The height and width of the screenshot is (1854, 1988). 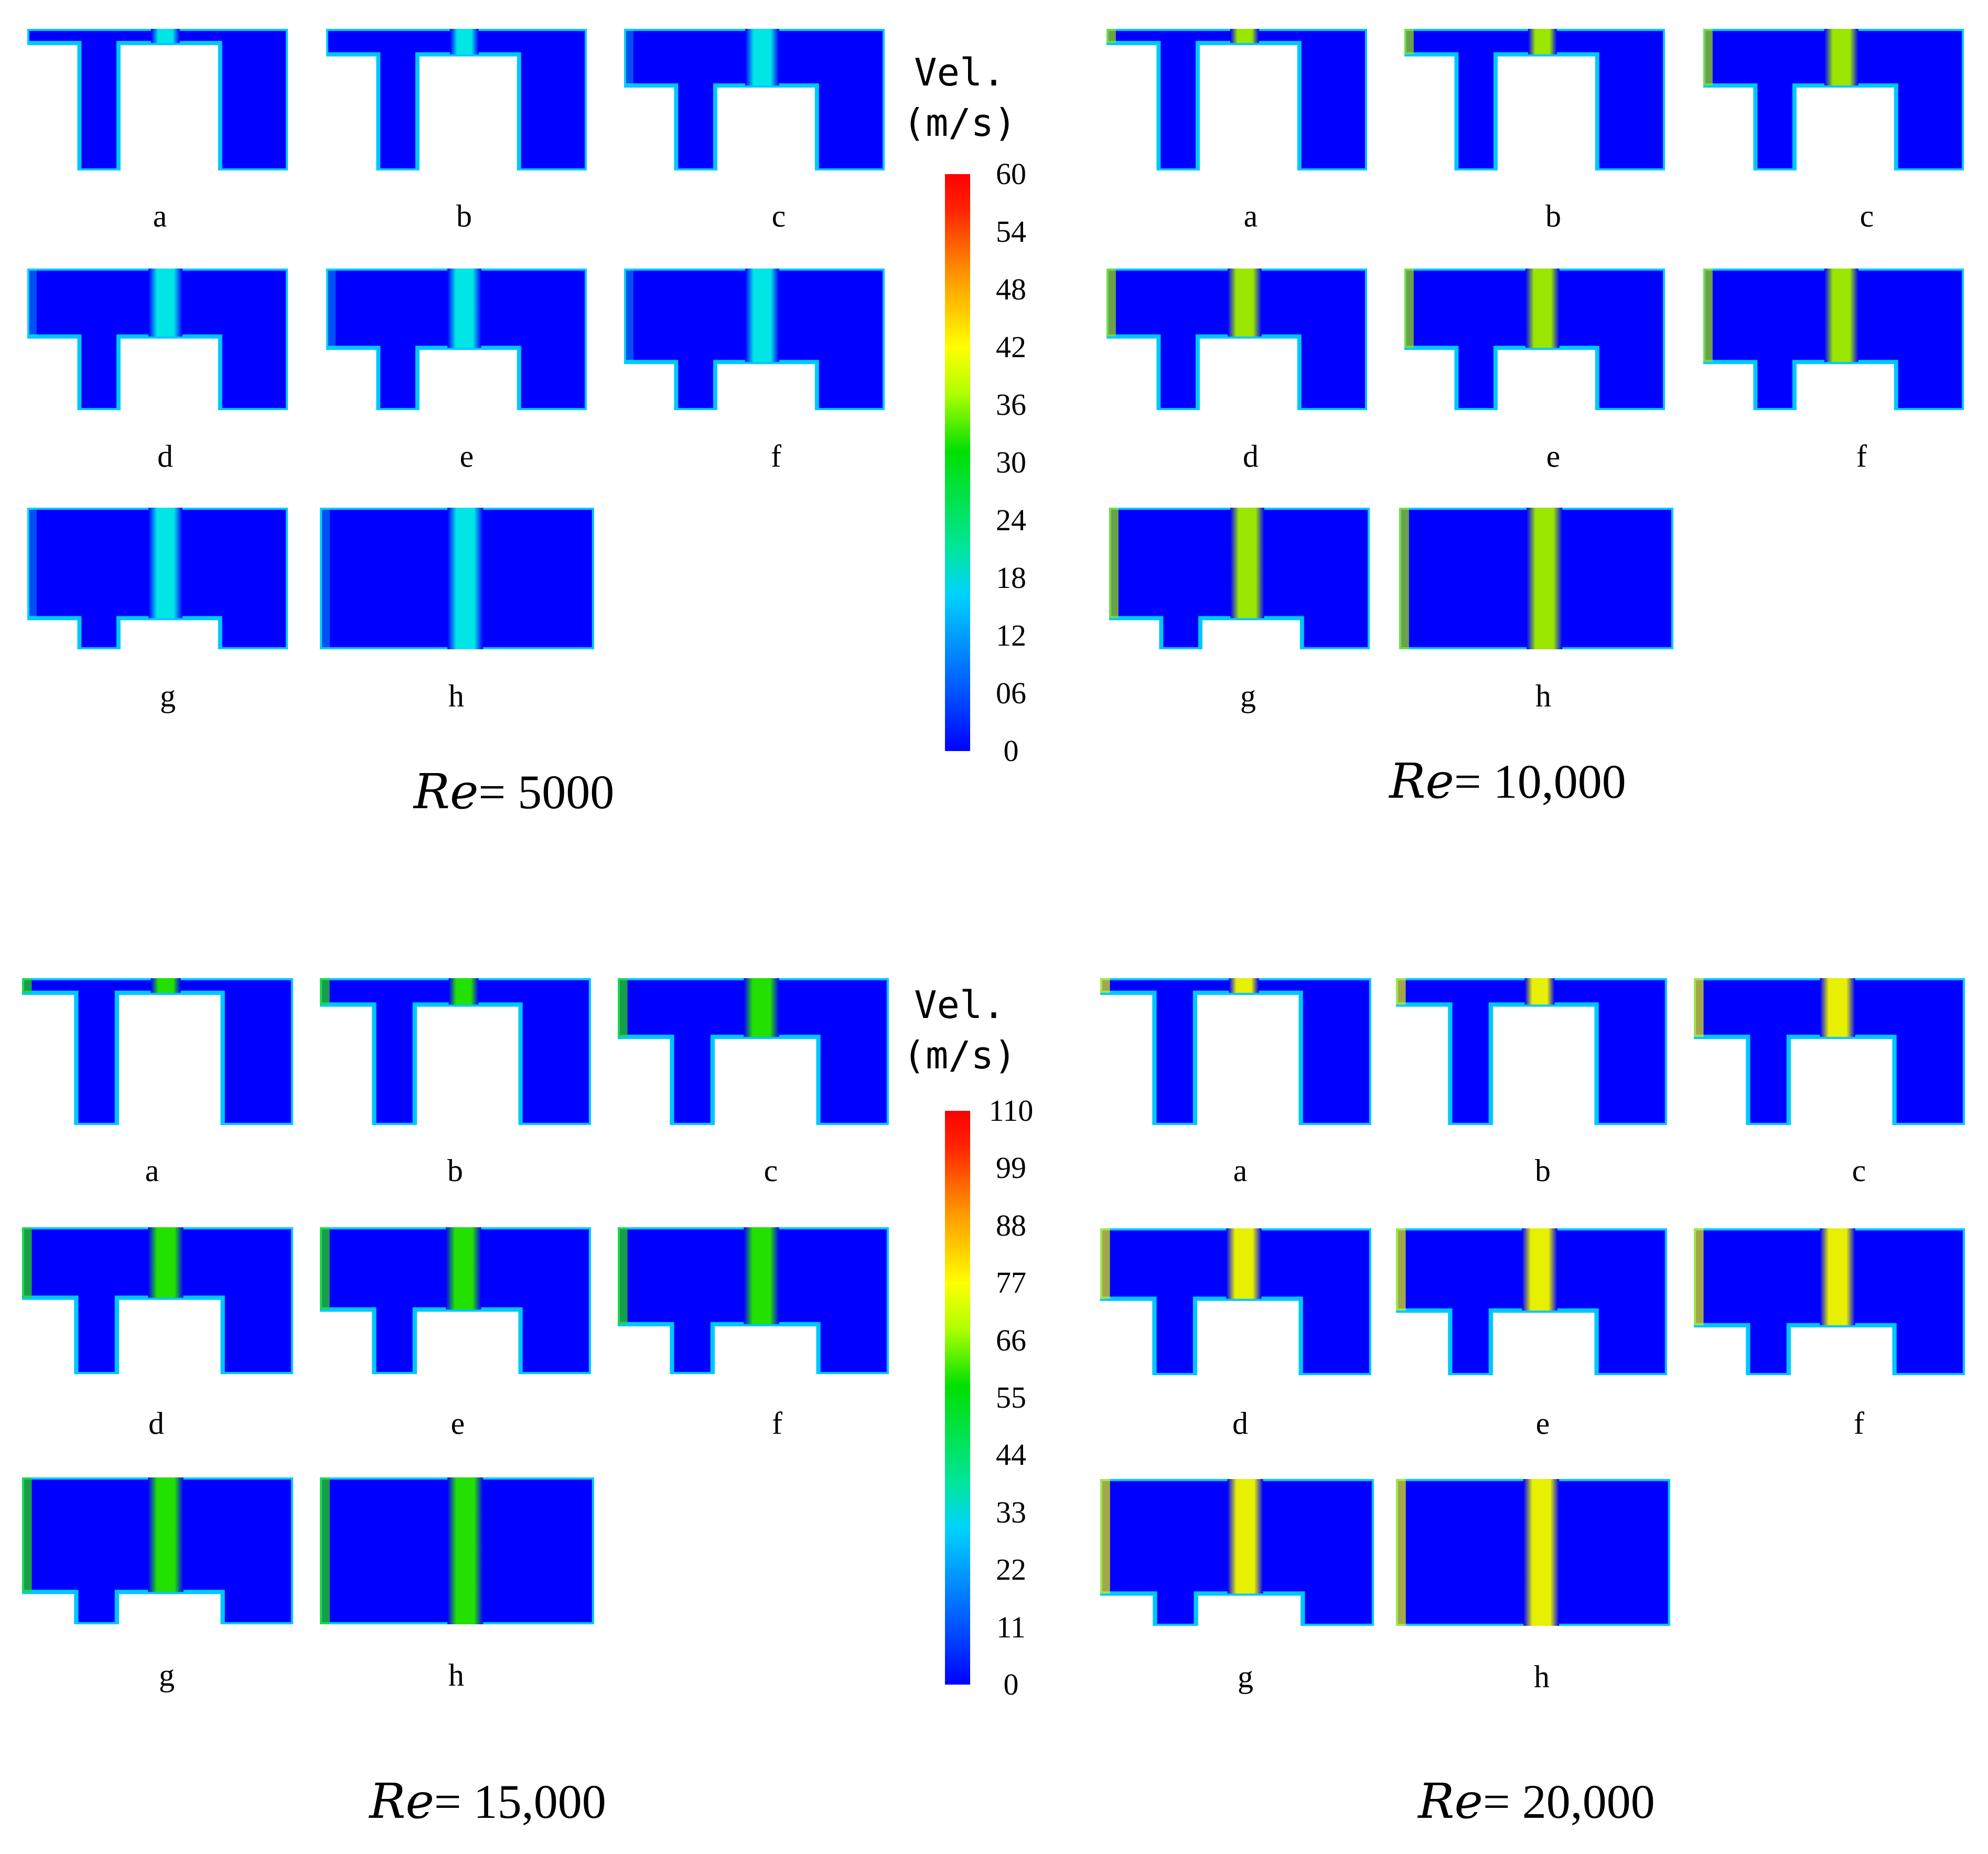 I want to click on legend-tick-label: 33, so click(x=1011, y=1512).